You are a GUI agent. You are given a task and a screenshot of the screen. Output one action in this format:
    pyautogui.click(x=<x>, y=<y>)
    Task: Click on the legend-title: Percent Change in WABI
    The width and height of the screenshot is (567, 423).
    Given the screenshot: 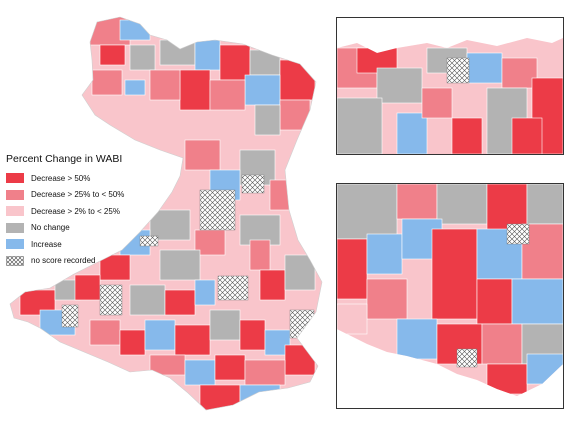 What is the action you would take?
    pyautogui.click(x=64, y=159)
    